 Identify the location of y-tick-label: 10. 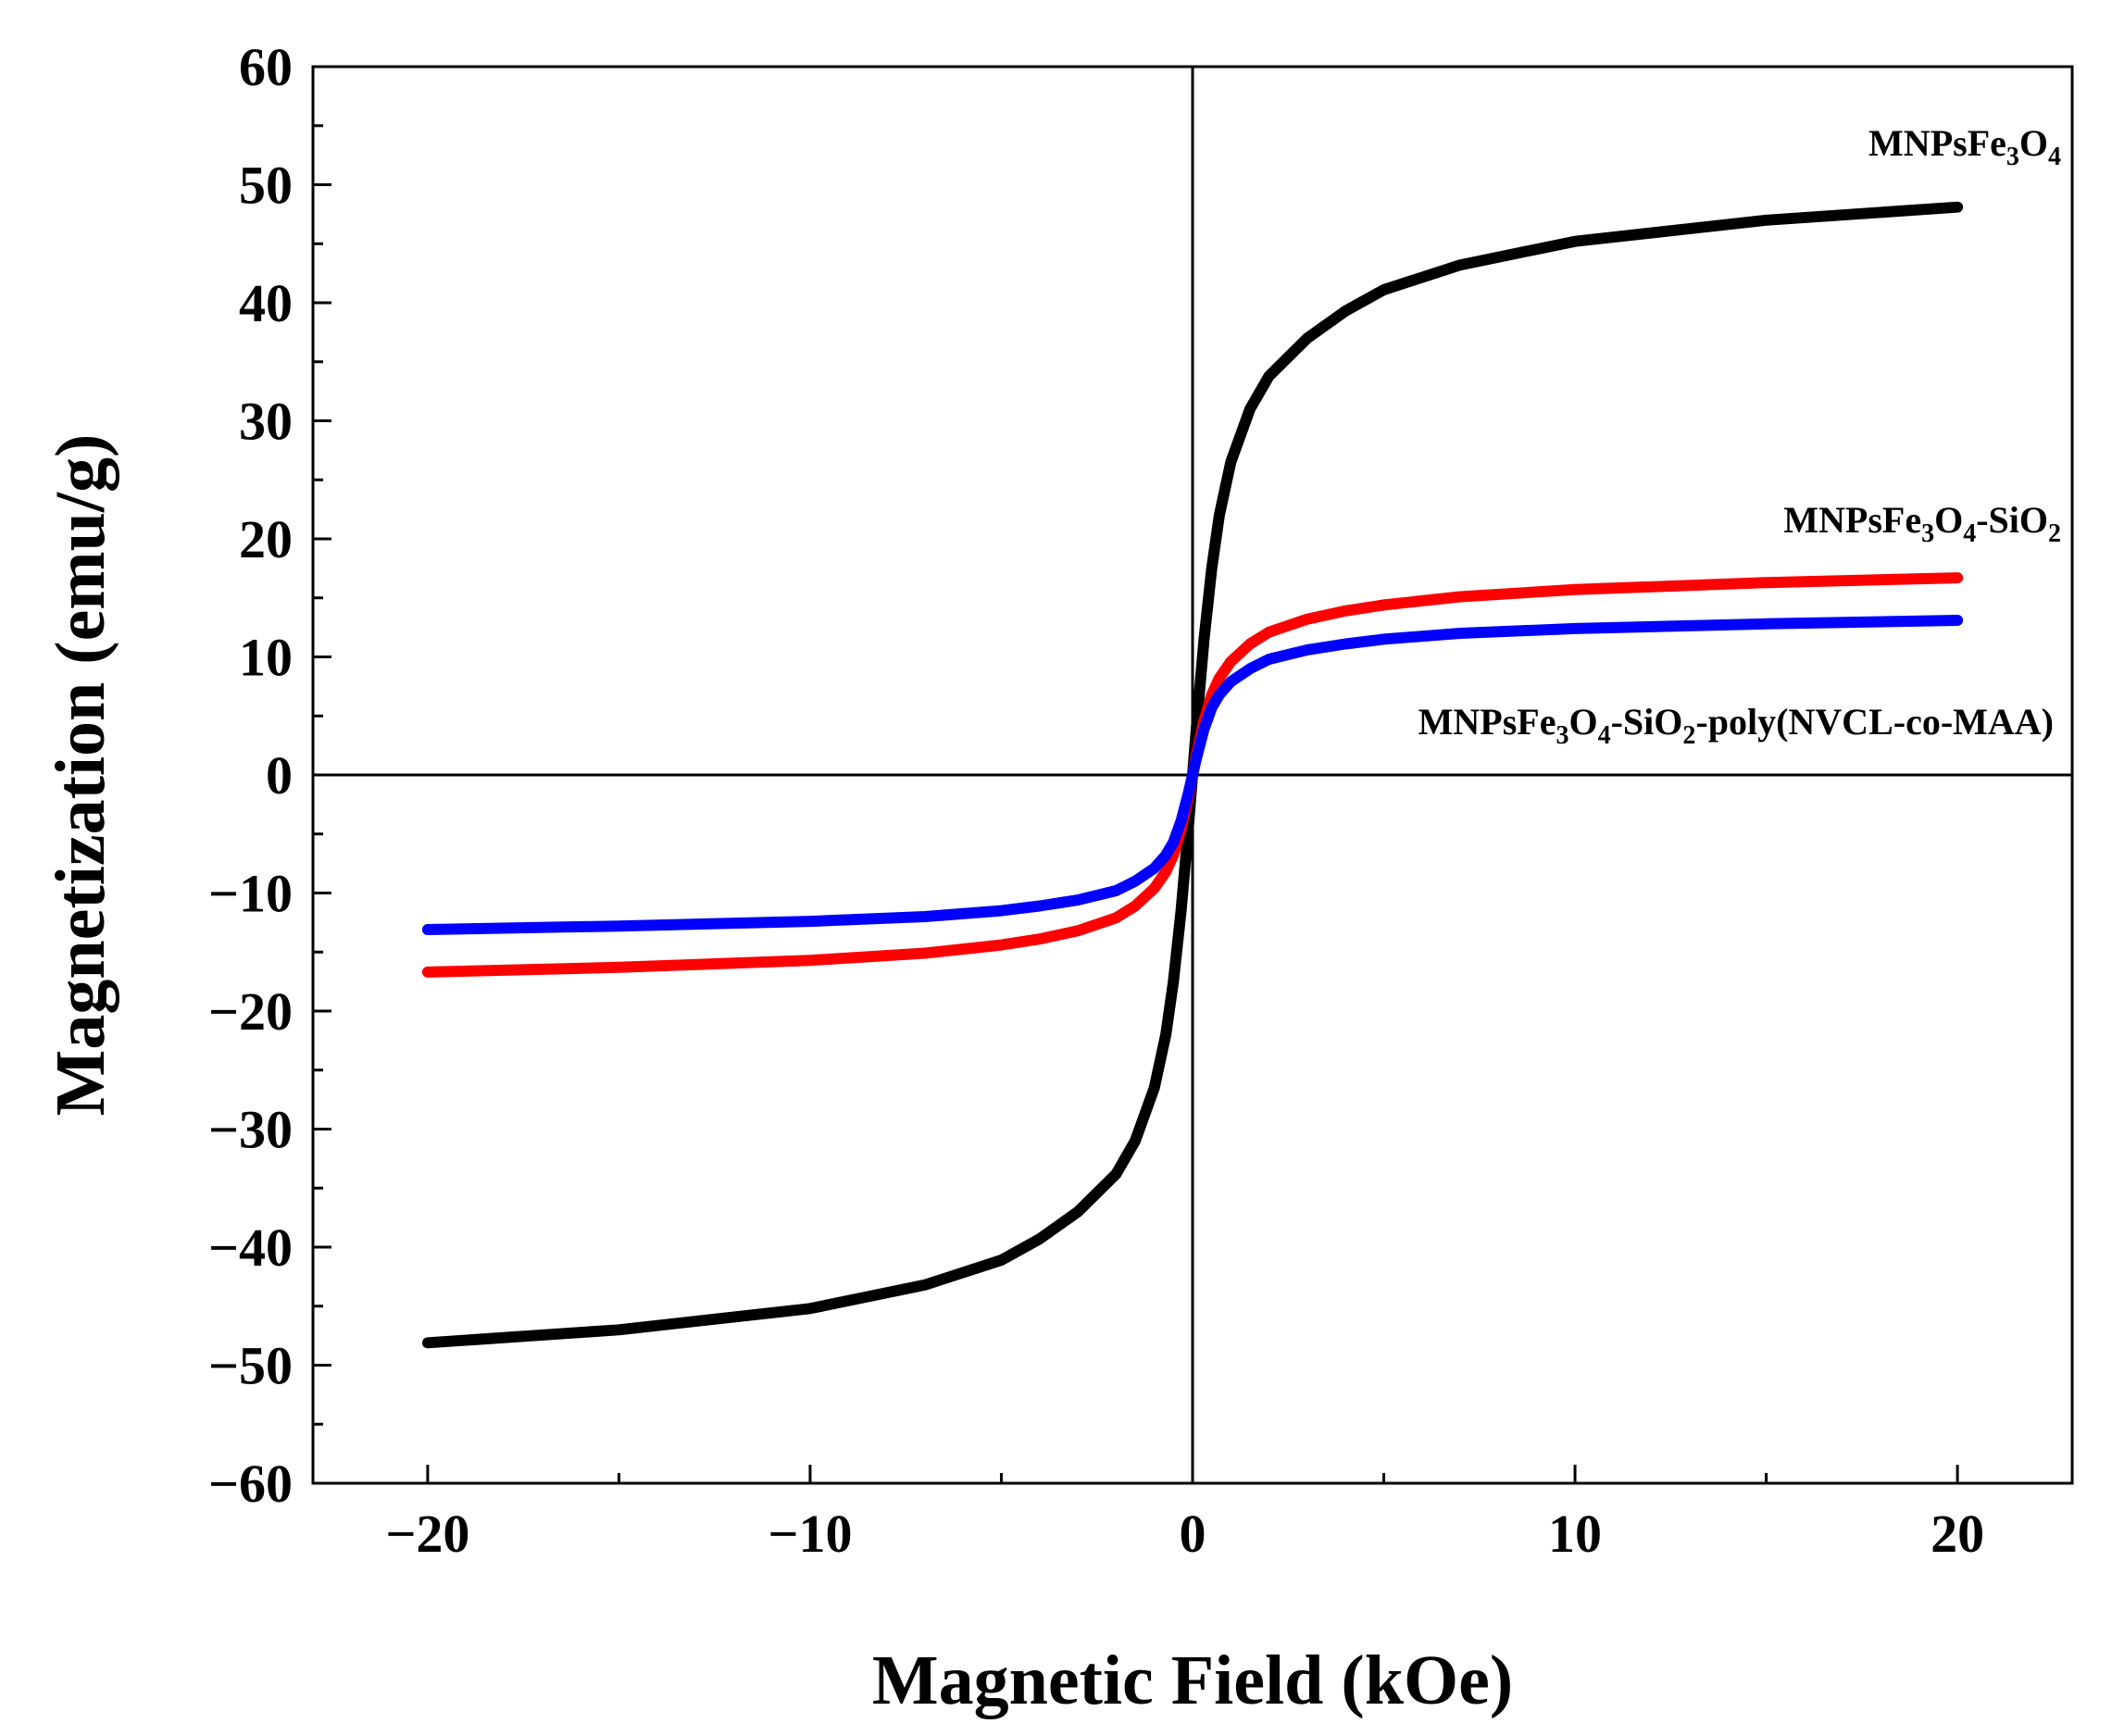
(266, 658).